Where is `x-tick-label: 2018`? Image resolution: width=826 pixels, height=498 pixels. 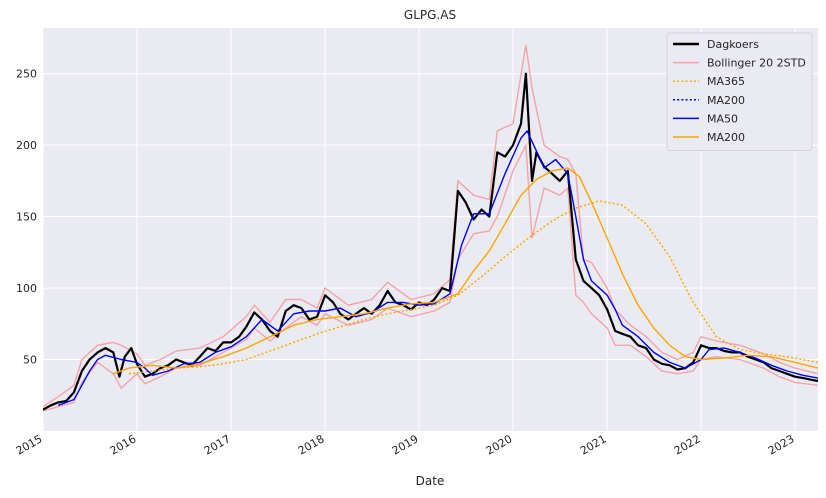
x-tick-label: 2018 is located at coordinates (311, 444).